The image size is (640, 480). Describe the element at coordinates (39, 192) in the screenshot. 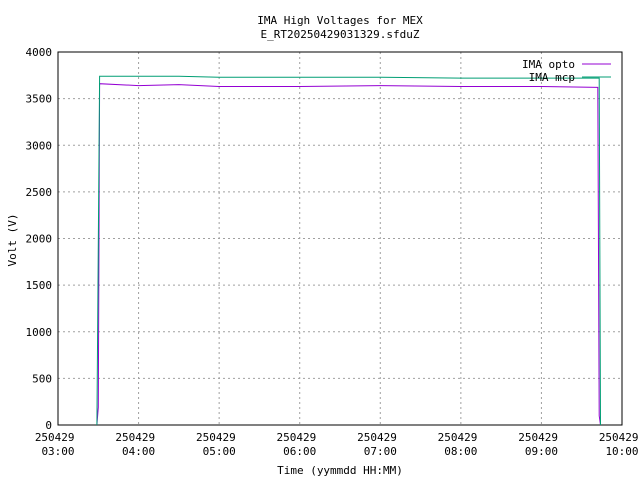

I see `y-tick-label: 2500` at that location.